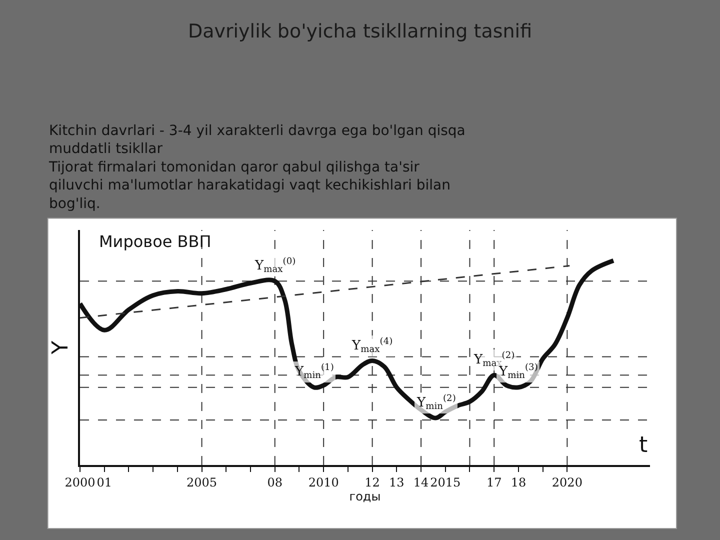 The image size is (720, 540). I want to click on text: Мировое ВВП, so click(155, 241).